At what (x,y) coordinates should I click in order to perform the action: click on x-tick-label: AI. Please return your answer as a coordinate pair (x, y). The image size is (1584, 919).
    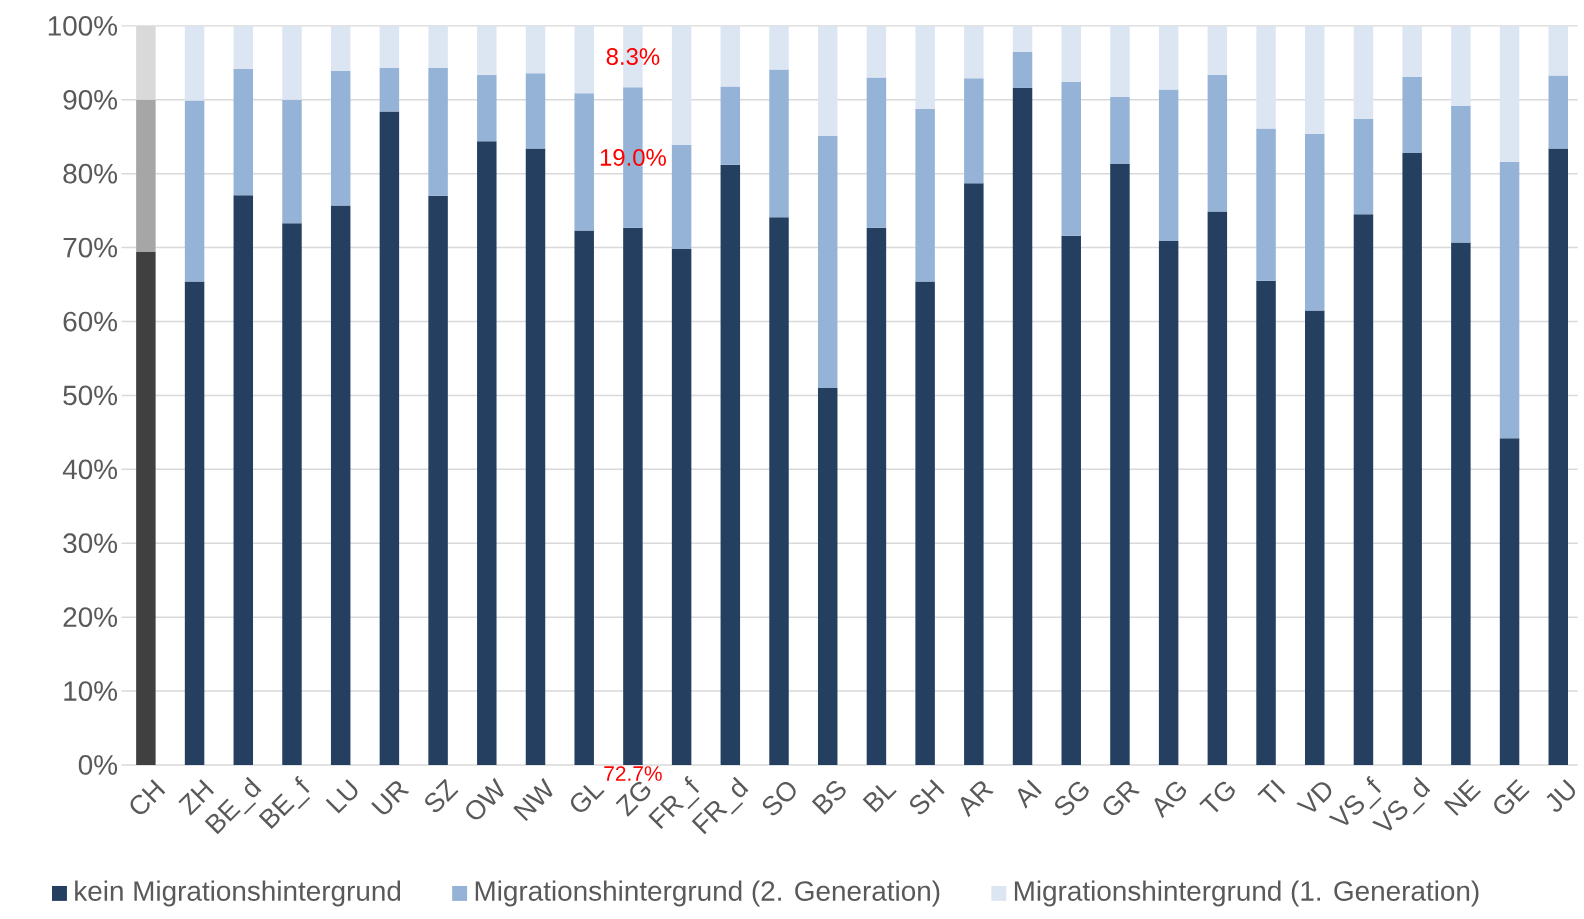
    Looking at the image, I should click on (1029, 794).